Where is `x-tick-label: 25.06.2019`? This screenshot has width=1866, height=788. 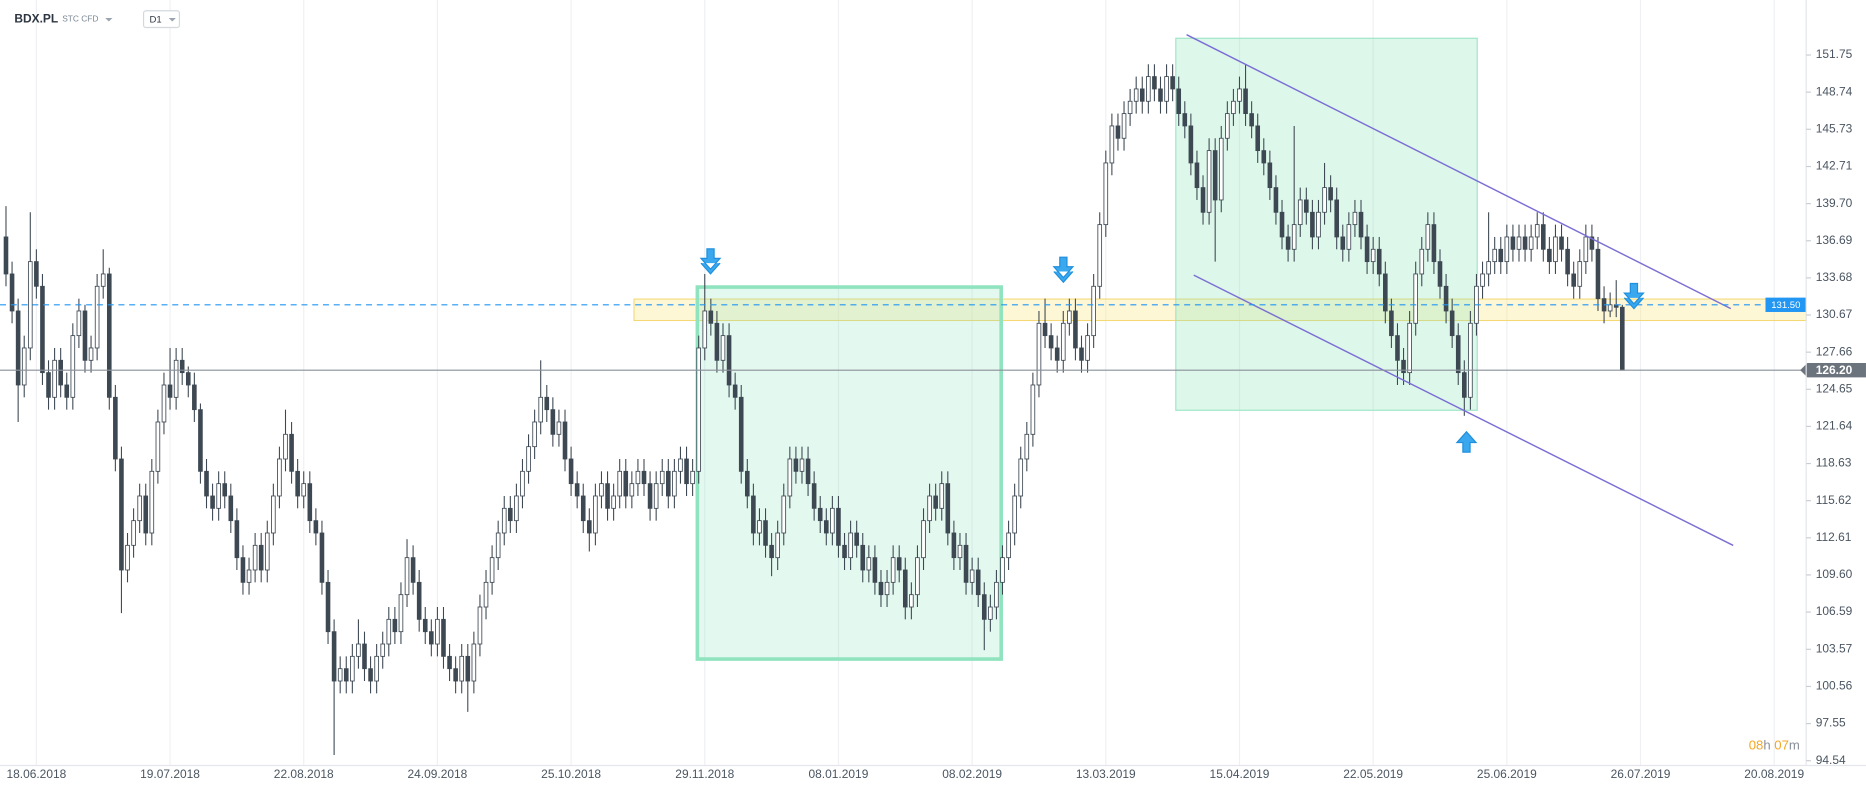 x-tick-label: 25.06.2019 is located at coordinates (1507, 774).